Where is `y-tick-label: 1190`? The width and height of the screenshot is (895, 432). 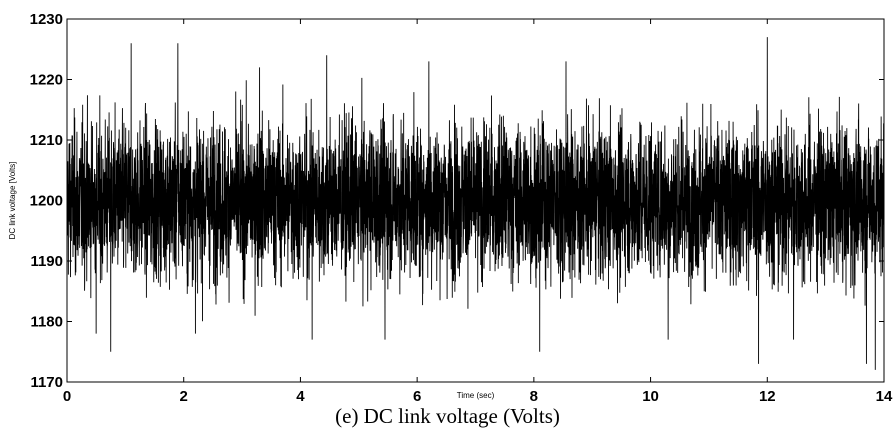 y-tick-label: 1190 is located at coordinates (46, 261).